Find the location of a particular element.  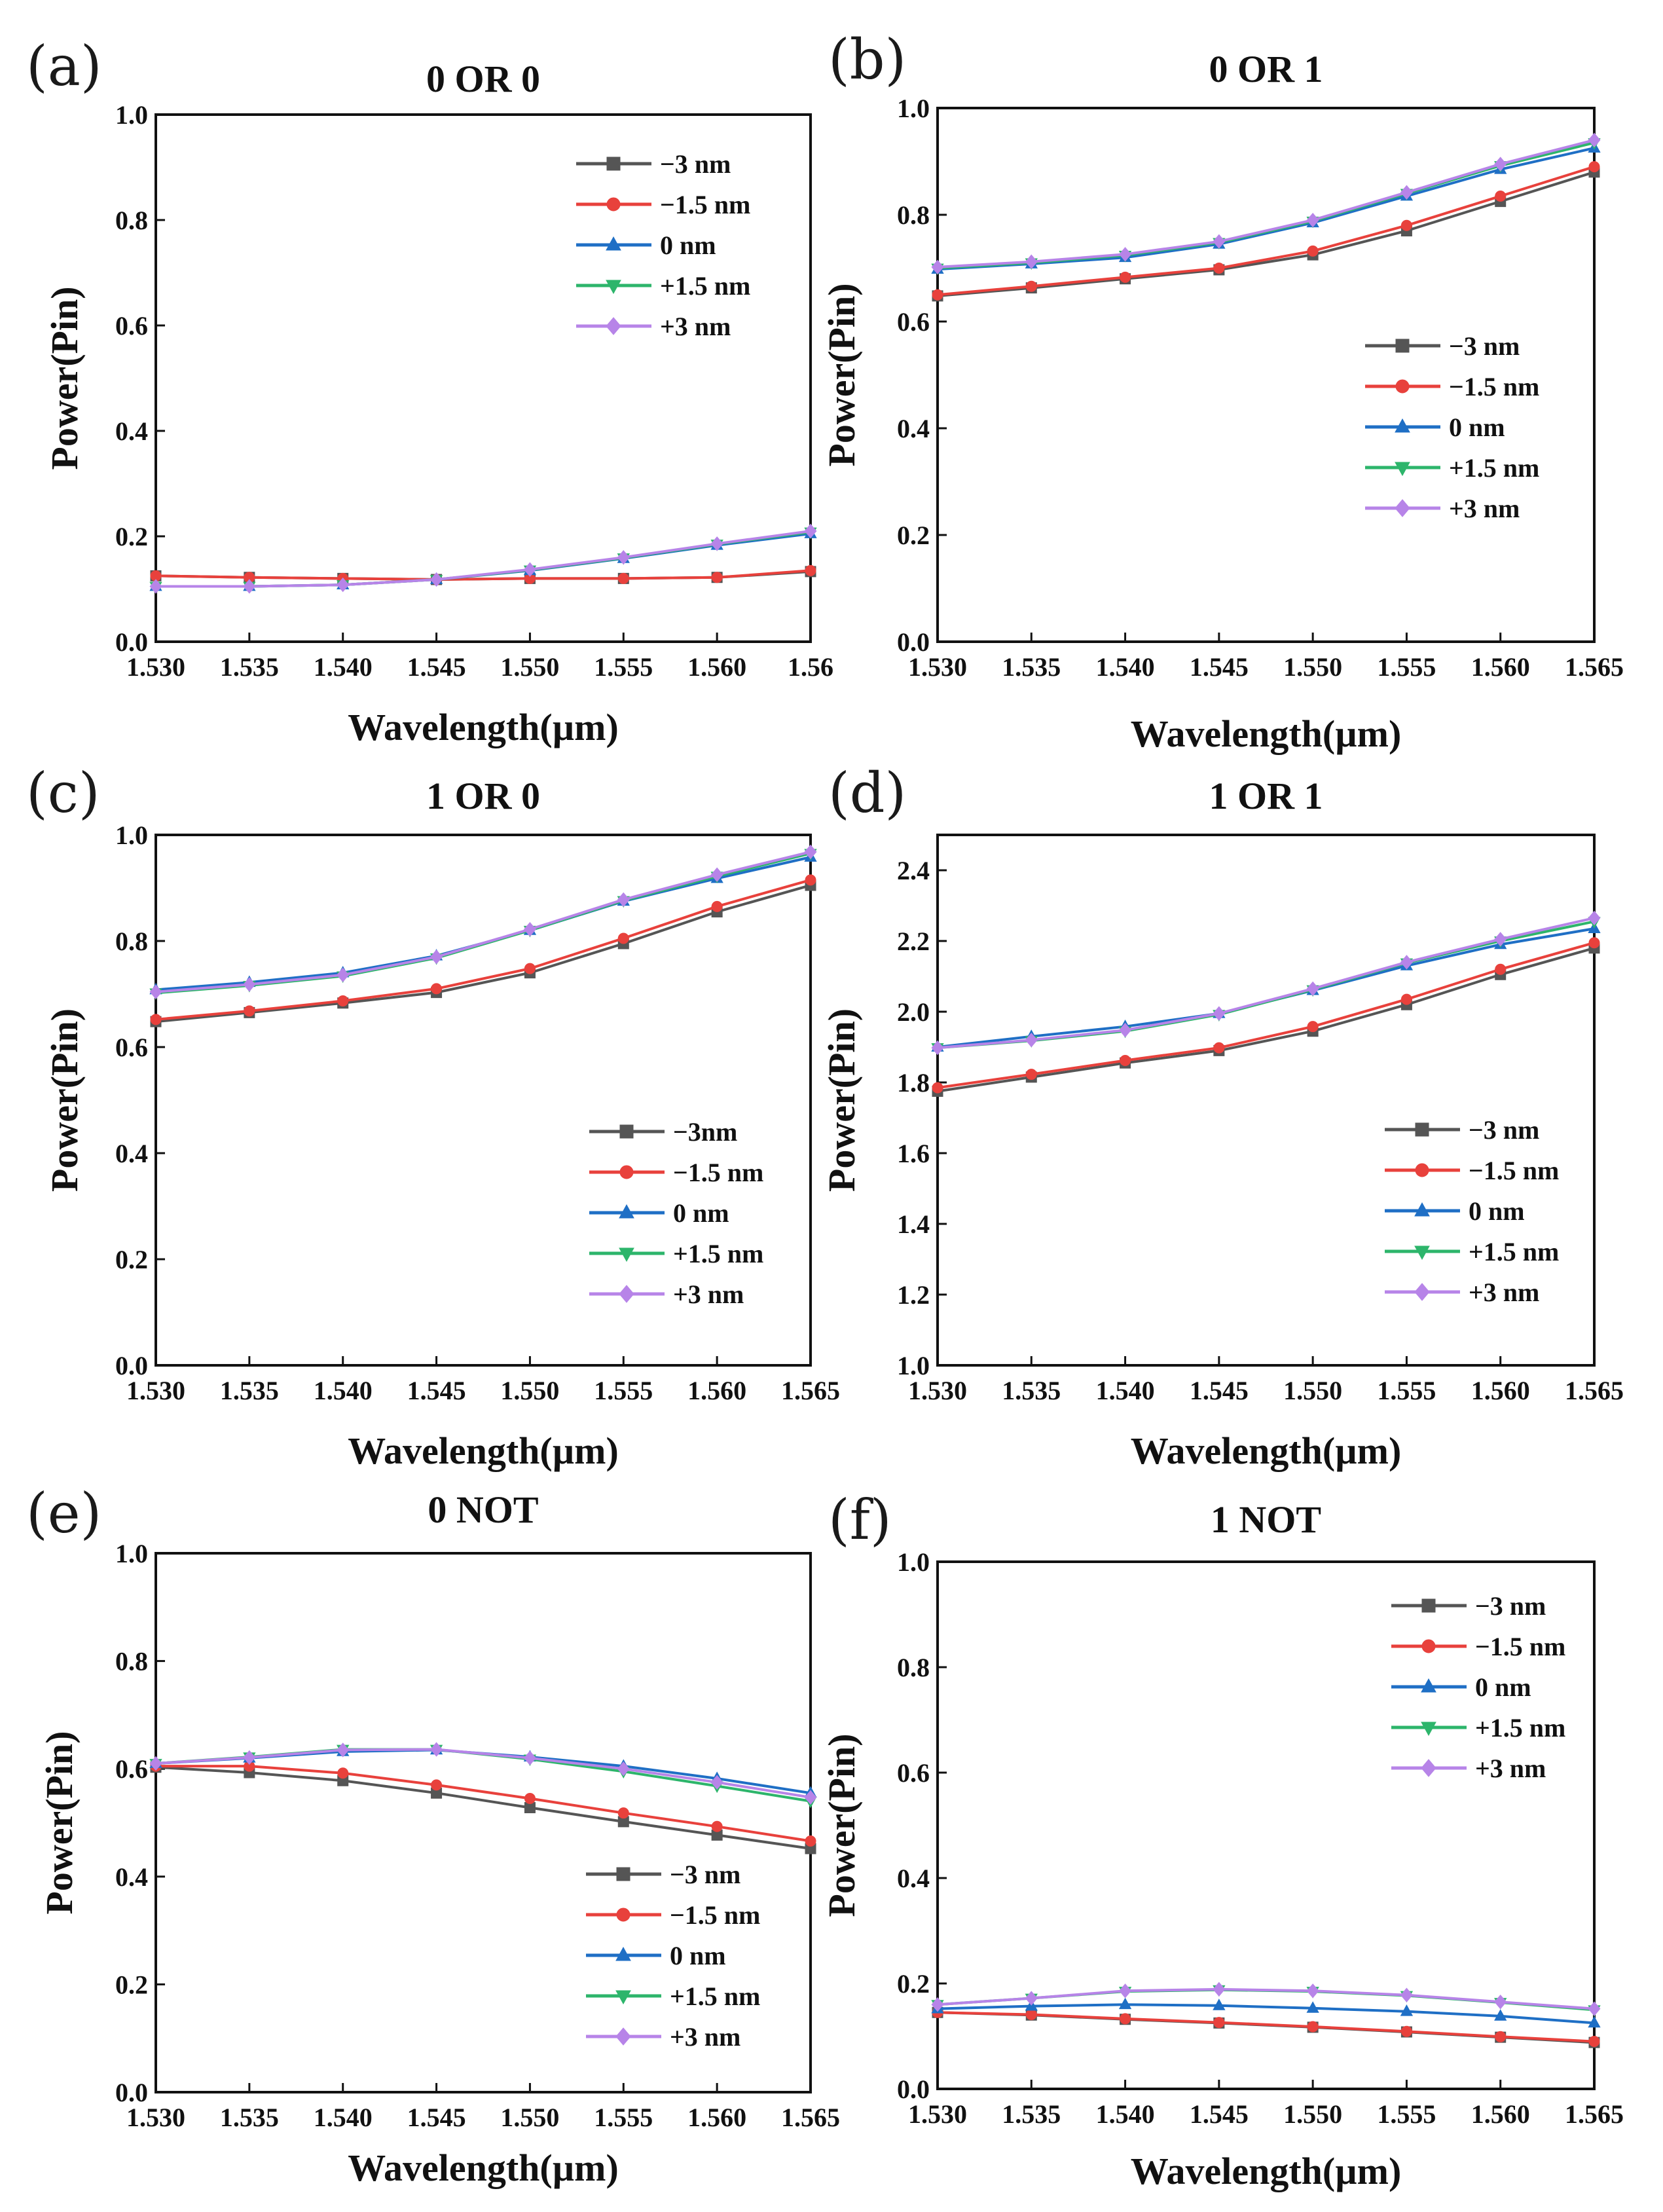

chart-title: 1 NOT is located at coordinates (1266, 1520).